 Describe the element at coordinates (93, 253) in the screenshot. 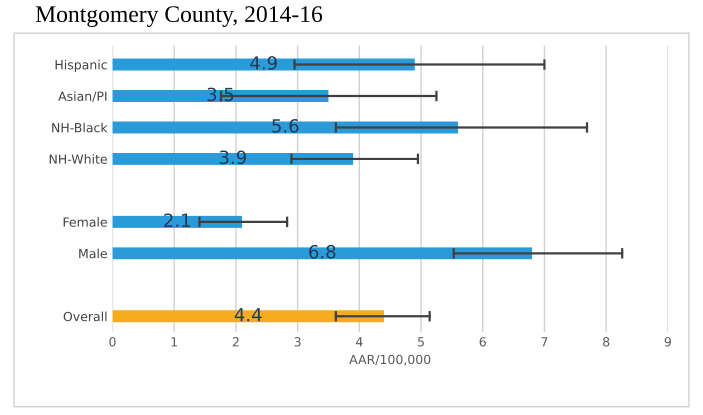

I see `y-tick-label: Male` at that location.